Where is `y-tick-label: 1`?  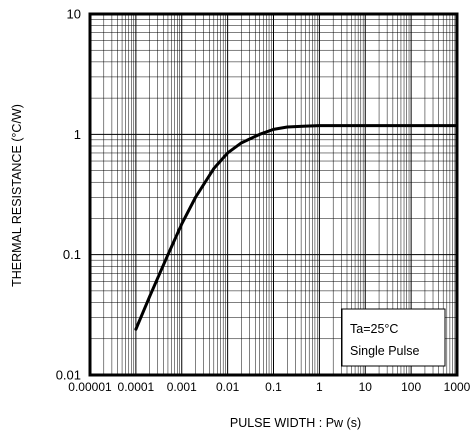
y-tick-label: 1 is located at coordinates (77, 134).